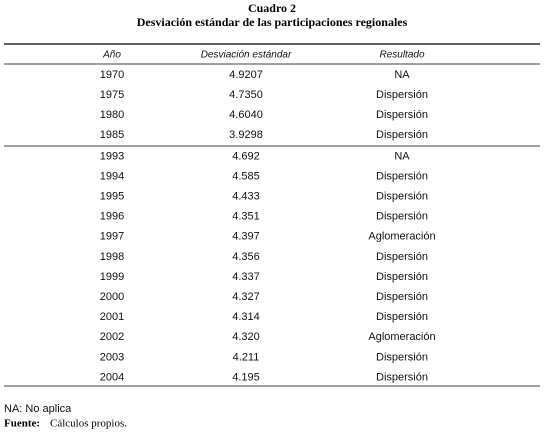 This screenshot has width=544, height=435. Describe the element at coordinates (112, 217) in the screenshot. I see `table-cell: 1996` at that location.